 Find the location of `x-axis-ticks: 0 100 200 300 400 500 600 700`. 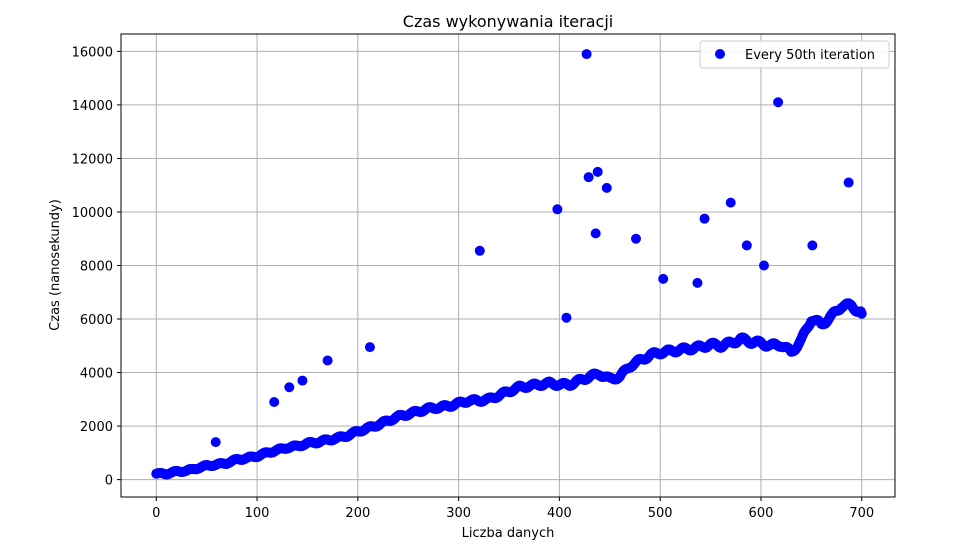

x-axis-ticks: 0 100 200 300 400 500 600 700 is located at coordinates (513, 509).